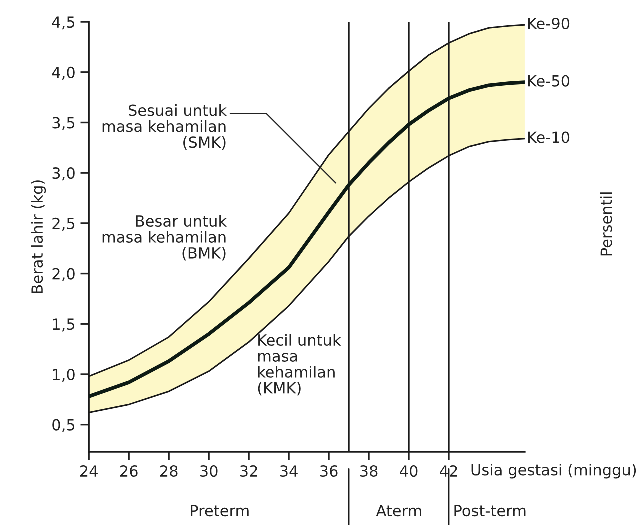  What do you see at coordinates (63, 225) in the screenshot?
I see `y-tick-label: 2,5` at bounding box center [63, 225].